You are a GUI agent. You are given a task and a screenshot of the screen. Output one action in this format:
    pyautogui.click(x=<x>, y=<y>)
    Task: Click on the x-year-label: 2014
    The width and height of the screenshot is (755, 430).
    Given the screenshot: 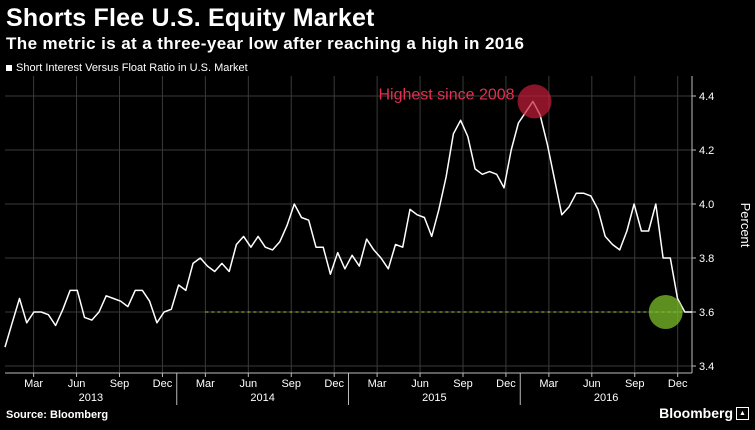 What is the action you would take?
    pyautogui.click(x=262, y=398)
    